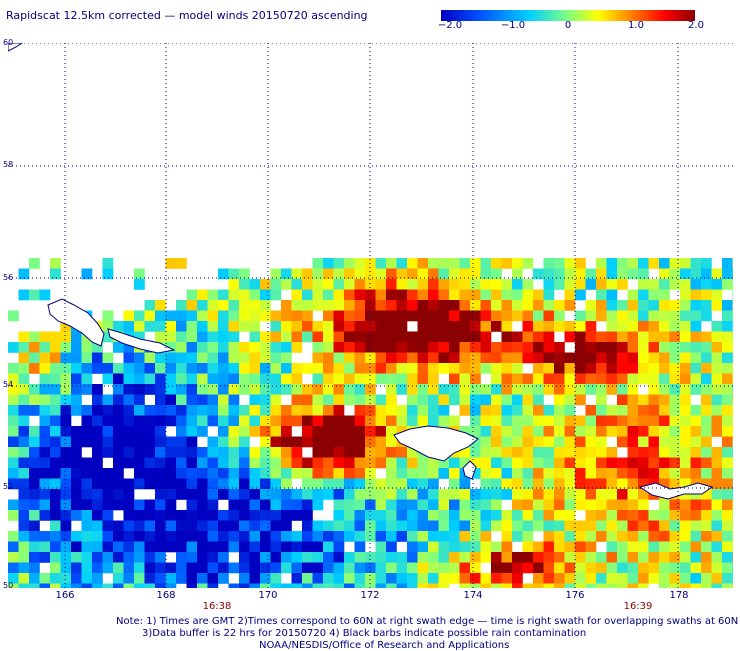 This screenshot has height=651, width=740. I want to click on lon-label-166: 166, so click(65, 595).